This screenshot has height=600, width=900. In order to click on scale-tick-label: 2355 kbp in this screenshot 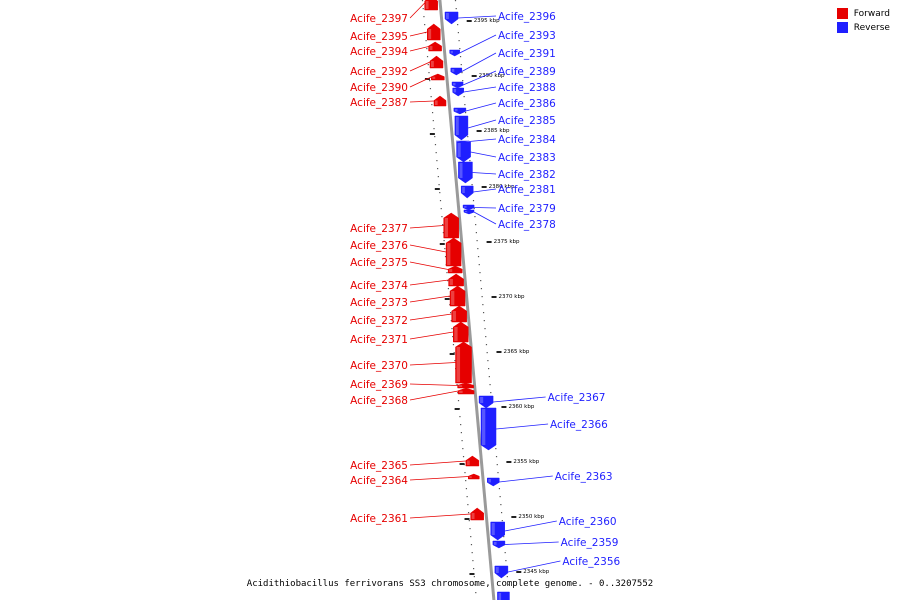, I will do `click(526, 462)`.